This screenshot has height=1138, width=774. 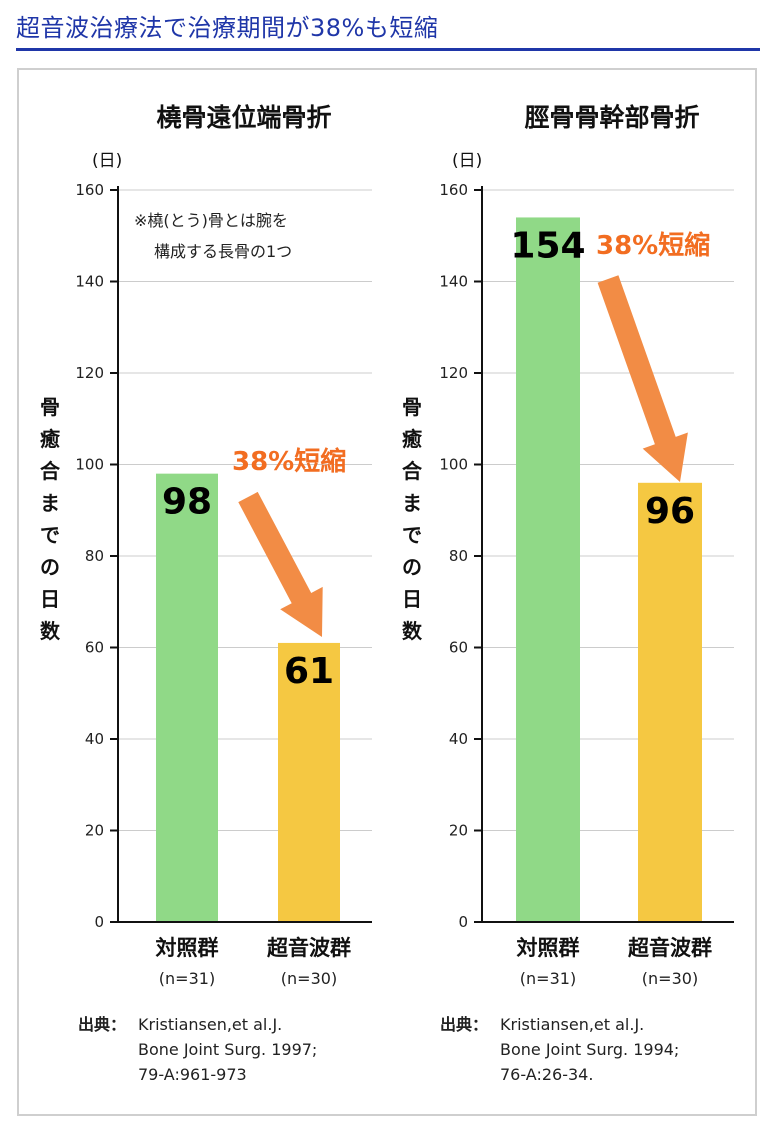 What do you see at coordinates (227, 1049) in the screenshot?
I see `source-line: Bone Joint Surg. 1997;` at bounding box center [227, 1049].